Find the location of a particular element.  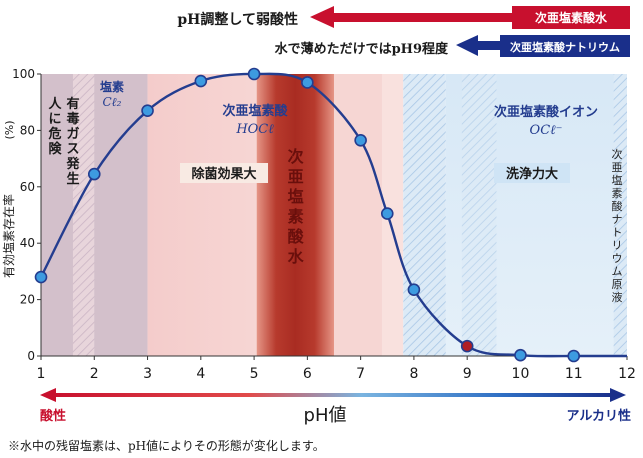

y-tick-label-60: 60 is located at coordinates (27, 187).